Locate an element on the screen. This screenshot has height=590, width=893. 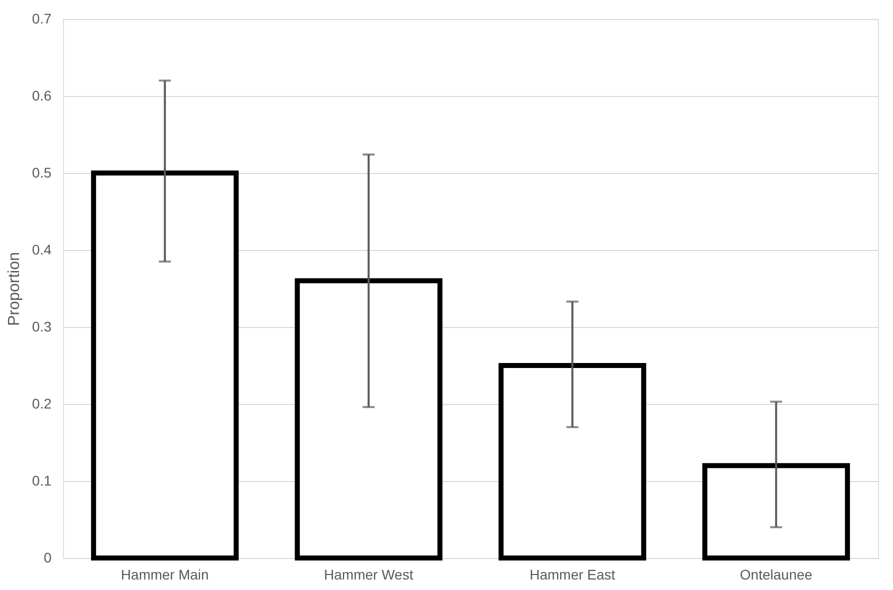
y-tick-label: 0.2 is located at coordinates (42, 404).